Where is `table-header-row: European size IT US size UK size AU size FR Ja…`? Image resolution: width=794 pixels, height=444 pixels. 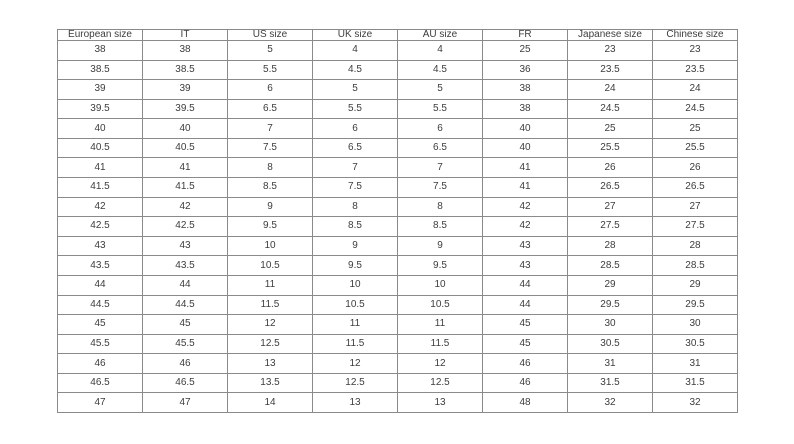 table-header-row: European size IT US size UK size AU size FR Ja… is located at coordinates (397, 35).